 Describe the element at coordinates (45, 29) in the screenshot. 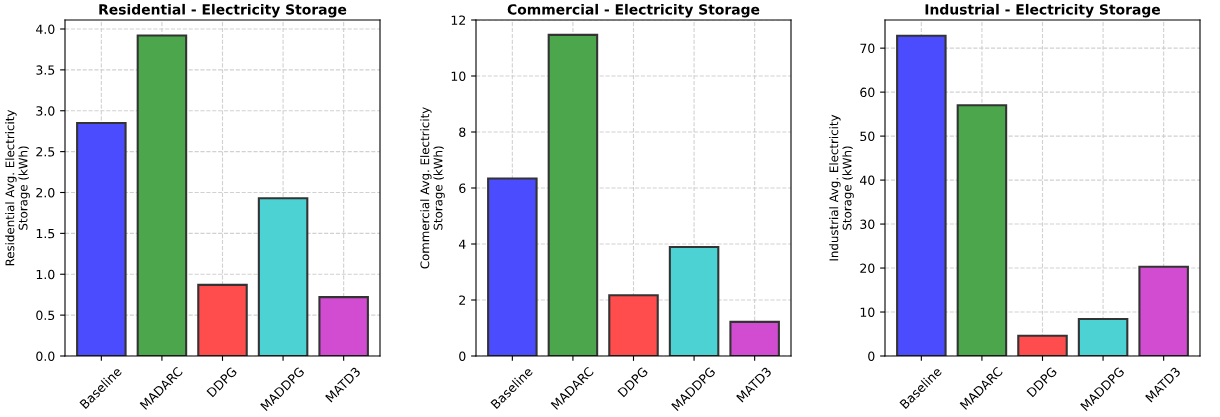

I see `y-tick-label: 4.0` at that location.